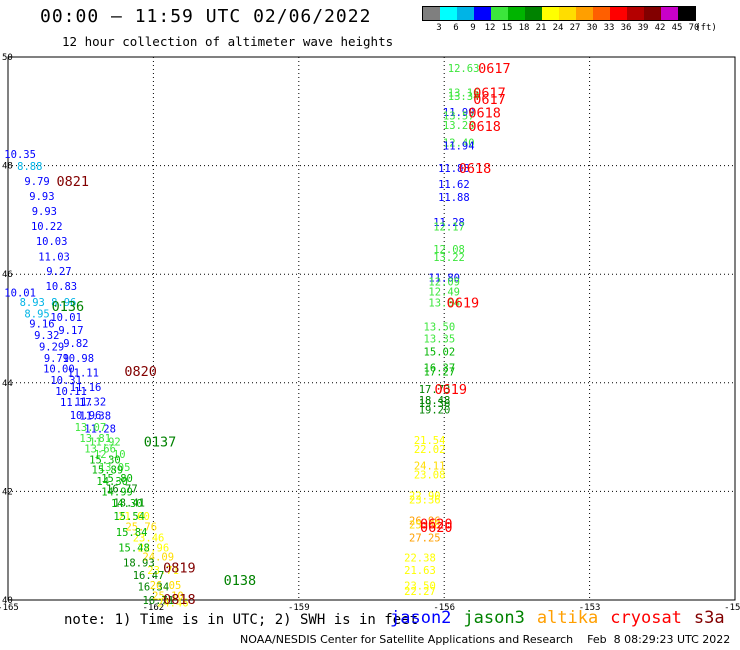 This screenshot has height=650, width=740. Describe the element at coordinates (141, 528) in the screenshot. I see `wave-height-label: 25.76` at that location.